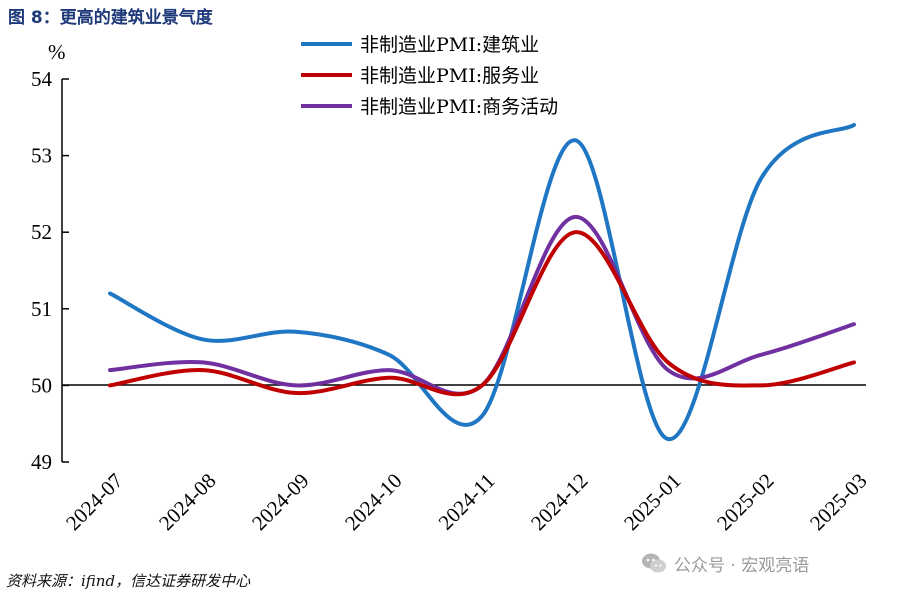  I want to click on x-tick-label: 2025-01, so click(652, 502).